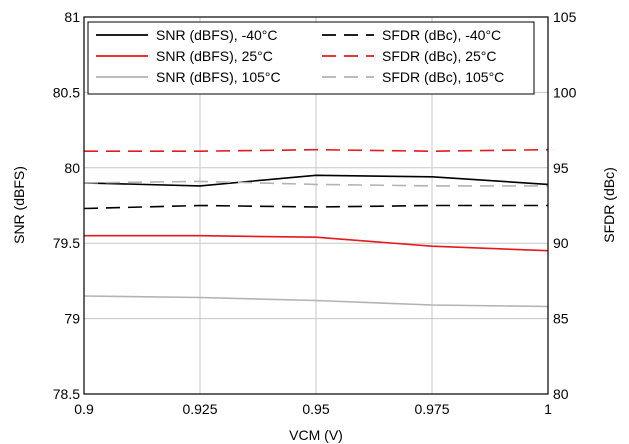 This screenshot has width=629, height=444. What do you see at coordinates (443, 77) in the screenshot?
I see `legend-label: SFDR (dBc), 105°C` at bounding box center [443, 77].